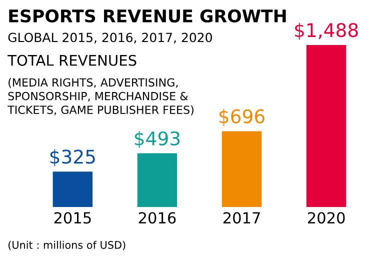 The height and width of the screenshot is (260, 380). Describe the element at coordinates (241, 218) in the screenshot. I see `x-tick-label: 2017` at that location.